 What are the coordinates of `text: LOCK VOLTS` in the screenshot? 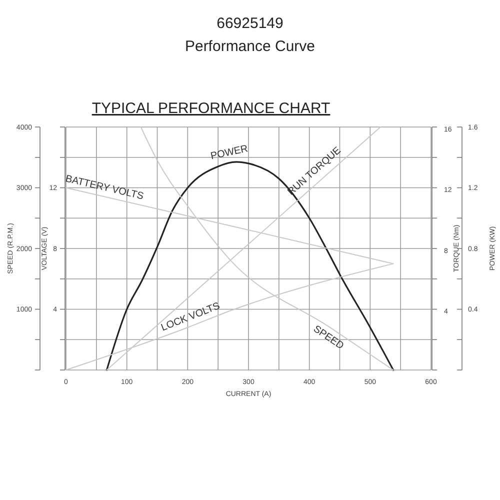 It's located at (191, 317).